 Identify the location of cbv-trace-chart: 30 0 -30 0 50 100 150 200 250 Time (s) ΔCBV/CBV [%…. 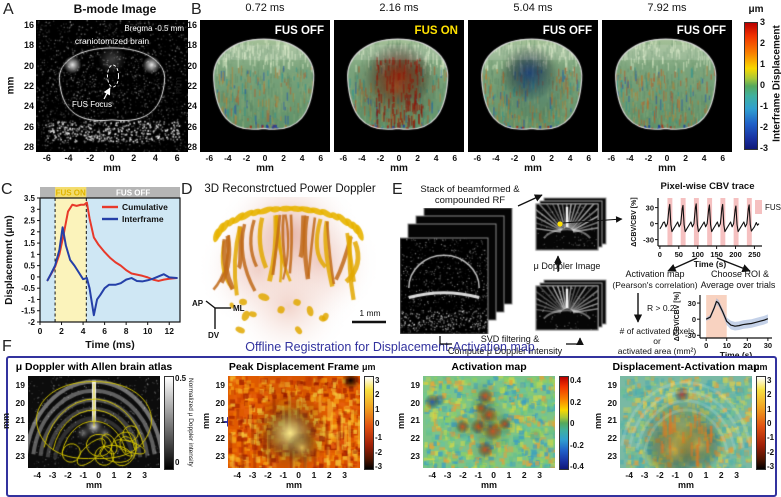
(706, 233).